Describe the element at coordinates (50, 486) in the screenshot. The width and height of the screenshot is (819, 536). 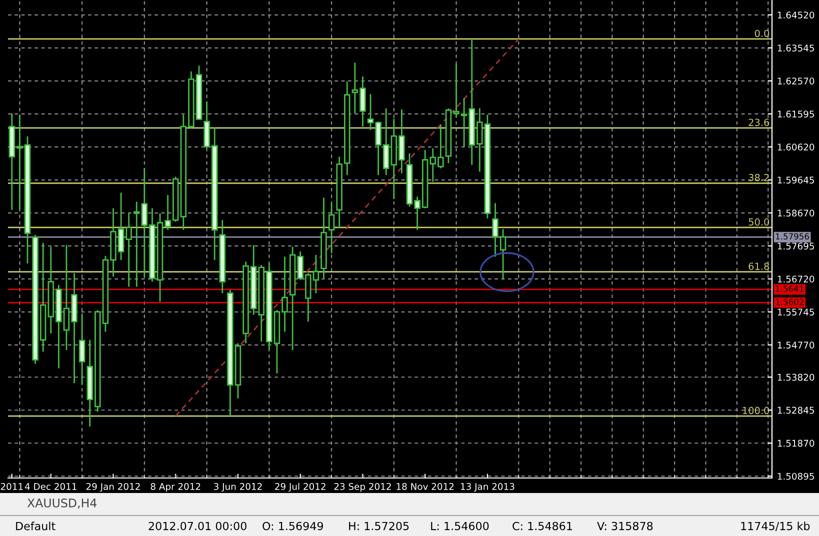
I see `x-tick-label: 4 Dec 2011` at that location.